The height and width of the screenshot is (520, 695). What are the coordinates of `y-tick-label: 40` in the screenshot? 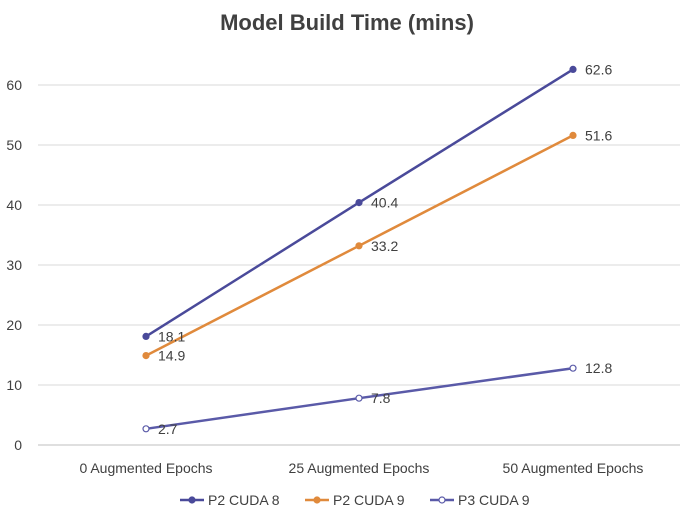 It's located at (14, 205).